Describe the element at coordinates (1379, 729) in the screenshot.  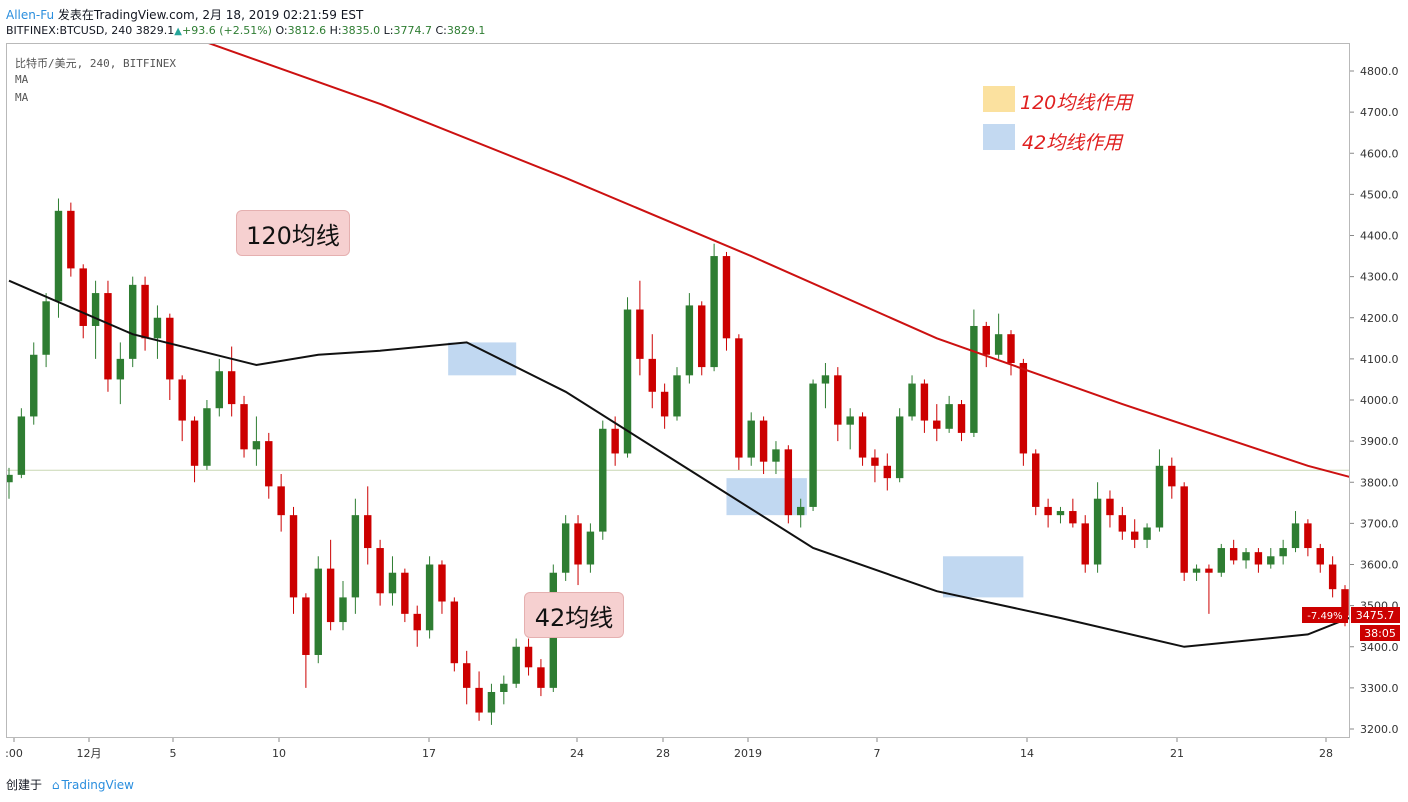
I see `y-tick-label: 3200.0` at that location.